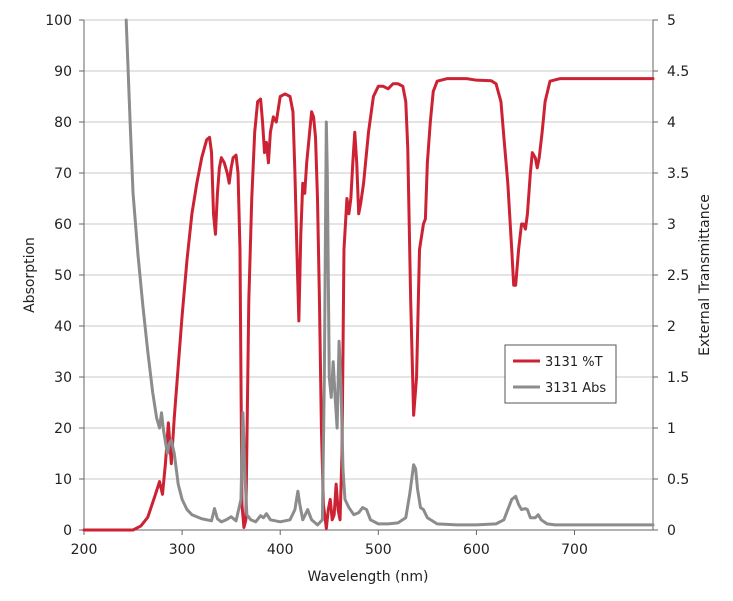  What do you see at coordinates (63, 174) in the screenshot?
I see `left-y-tick-label-7: 70` at bounding box center [63, 174].